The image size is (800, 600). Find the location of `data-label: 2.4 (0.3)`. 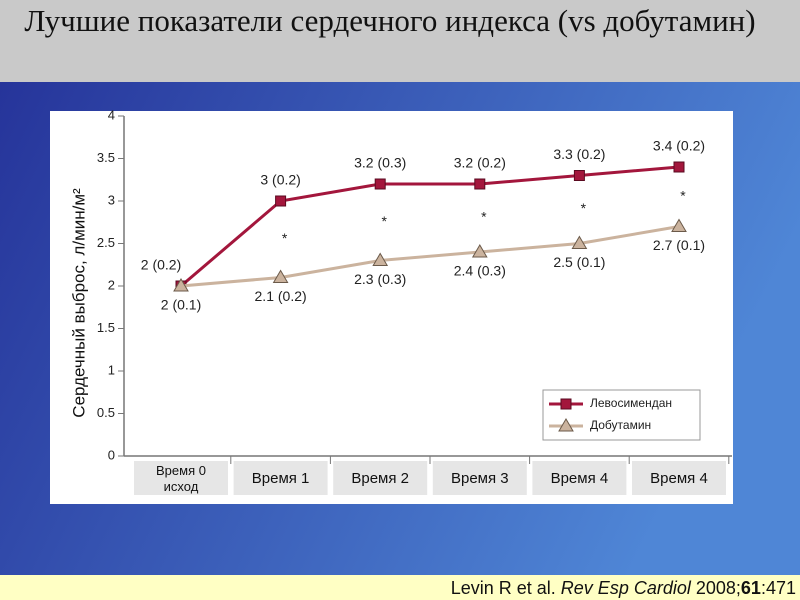

data-label: 2.4 (0.3) is located at coordinates (480, 271).